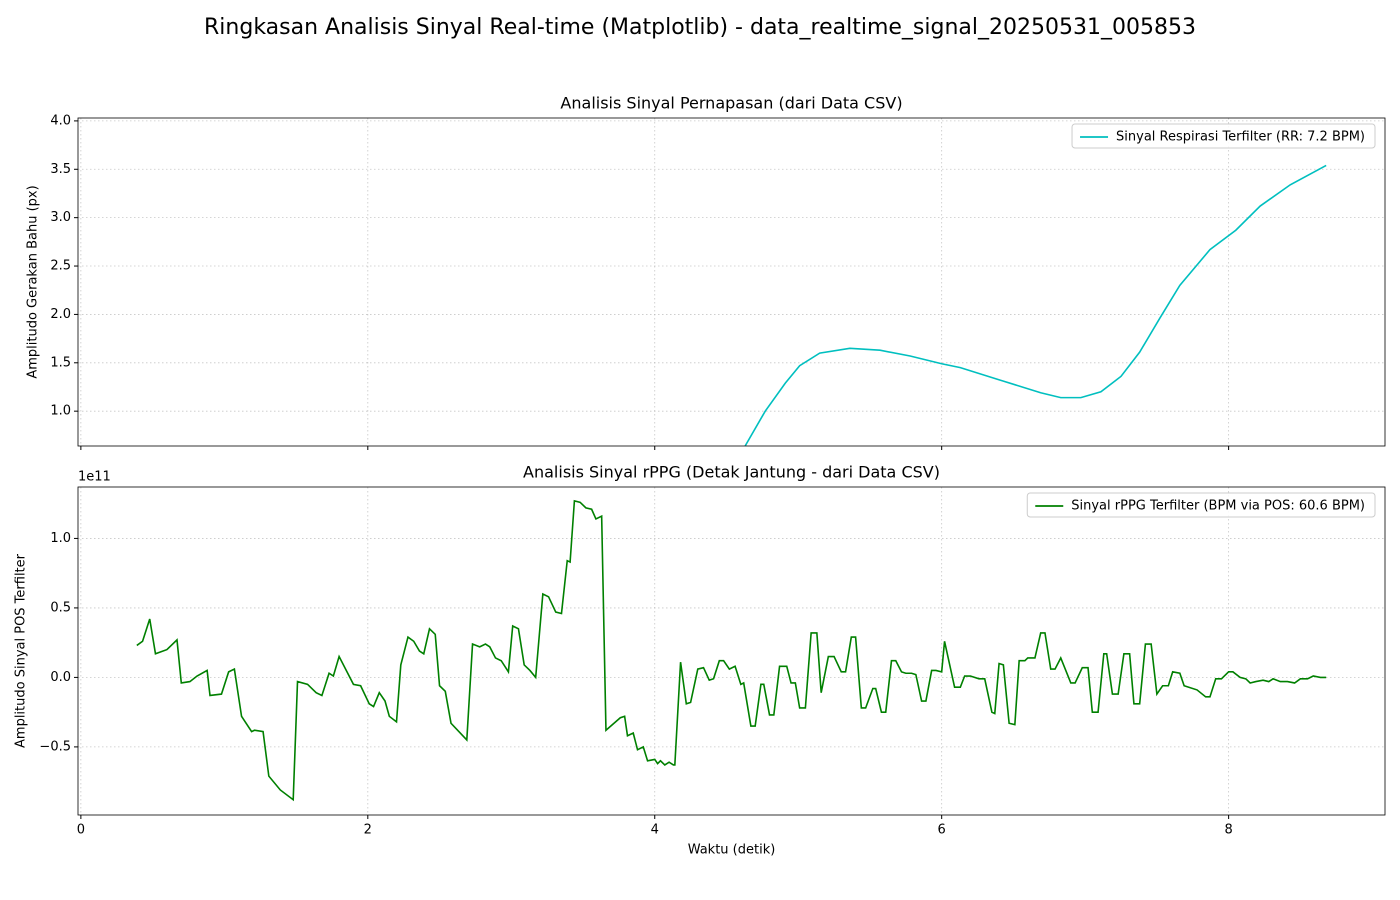 This screenshot has width=1400, height=900. What do you see at coordinates (60, 120) in the screenshot?
I see `y-tick-label: 4.0` at bounding box center [60, 120].